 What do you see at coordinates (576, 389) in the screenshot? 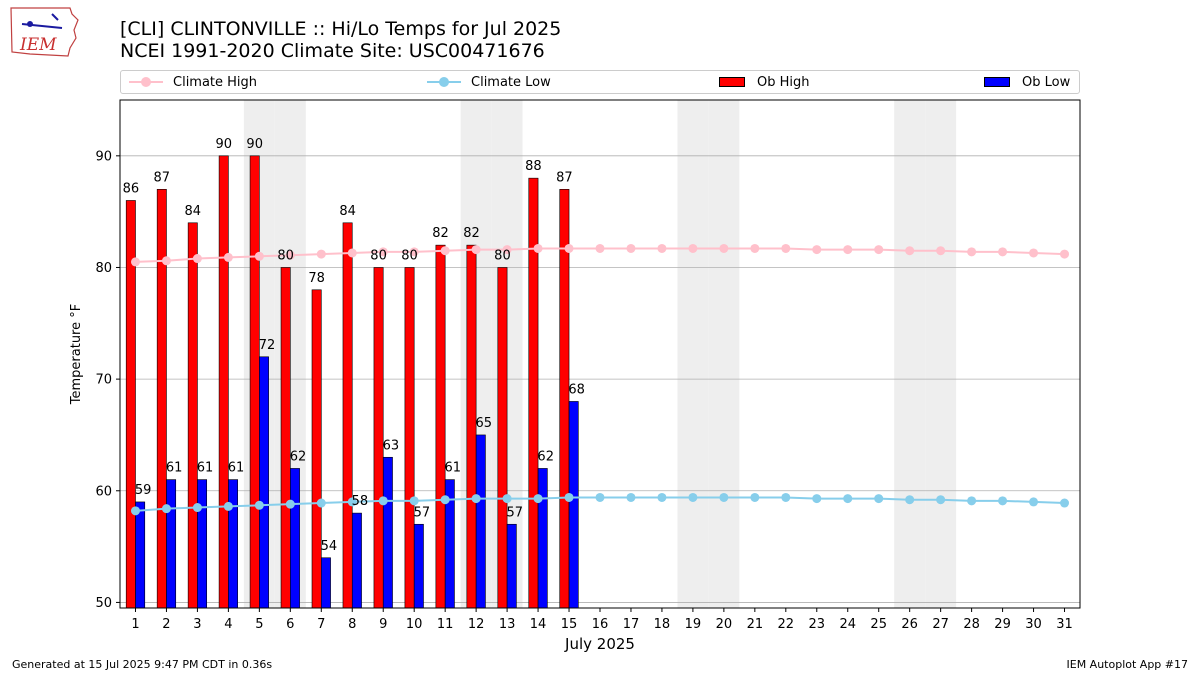
I see `ob-low-value-label: 68` at bounding box center [576, 389].